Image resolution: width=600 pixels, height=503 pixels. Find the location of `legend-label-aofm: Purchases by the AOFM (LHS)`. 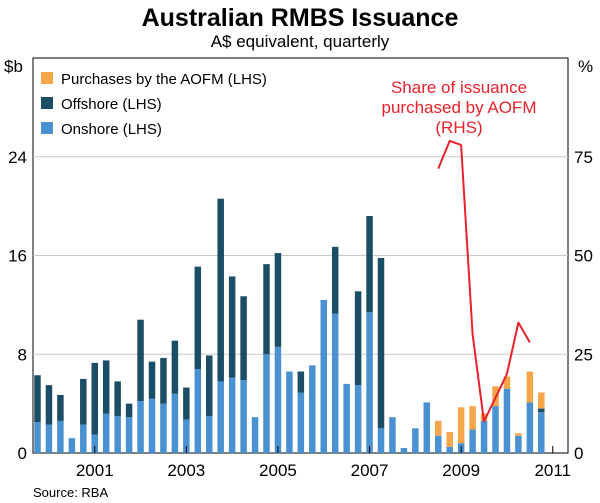

legend-label-aofm: Purchases by the AOFM (LHS) is located at coordinates (164, 79).